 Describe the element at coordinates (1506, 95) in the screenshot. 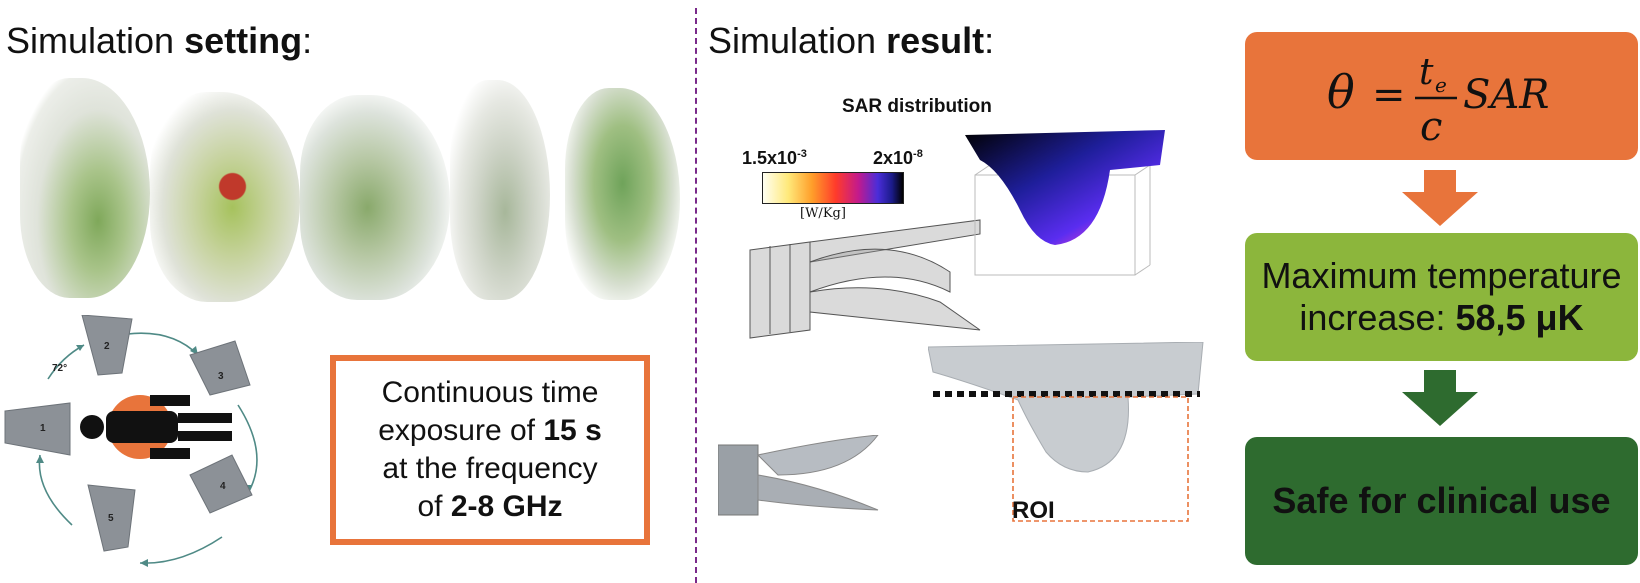

I see `formula-sar: SAR` at that location.